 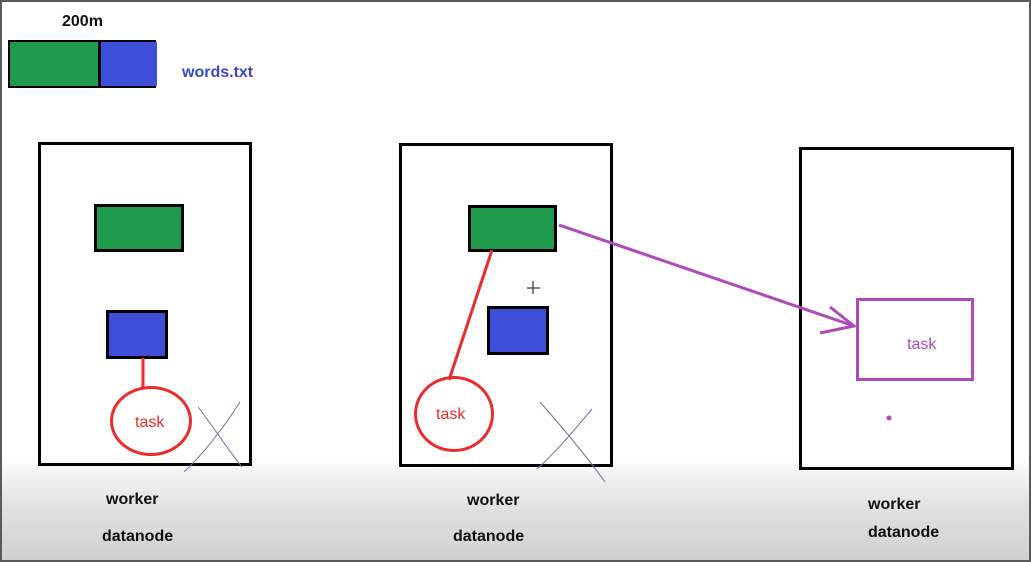 I want to click on worker-label-node-3: worker, so click(x=894, y=504).